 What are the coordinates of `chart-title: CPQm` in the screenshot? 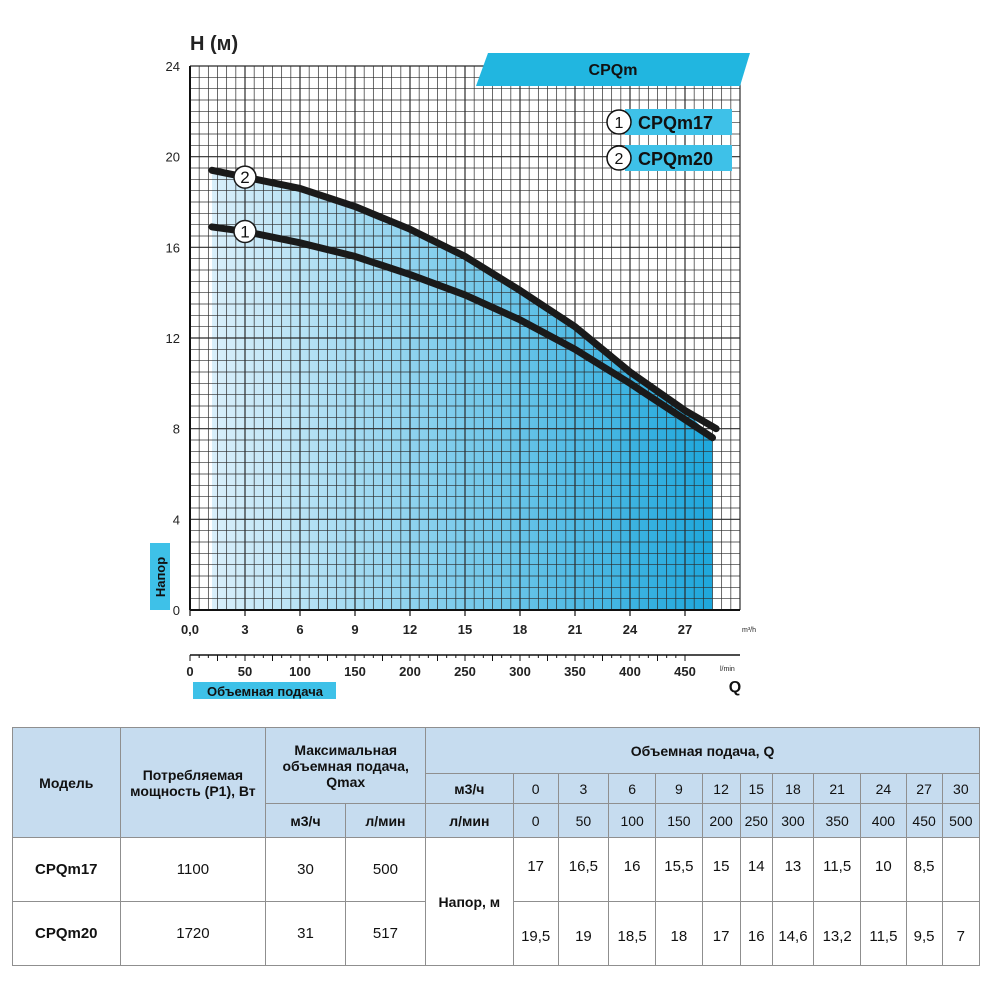 It's located at (613, 70).